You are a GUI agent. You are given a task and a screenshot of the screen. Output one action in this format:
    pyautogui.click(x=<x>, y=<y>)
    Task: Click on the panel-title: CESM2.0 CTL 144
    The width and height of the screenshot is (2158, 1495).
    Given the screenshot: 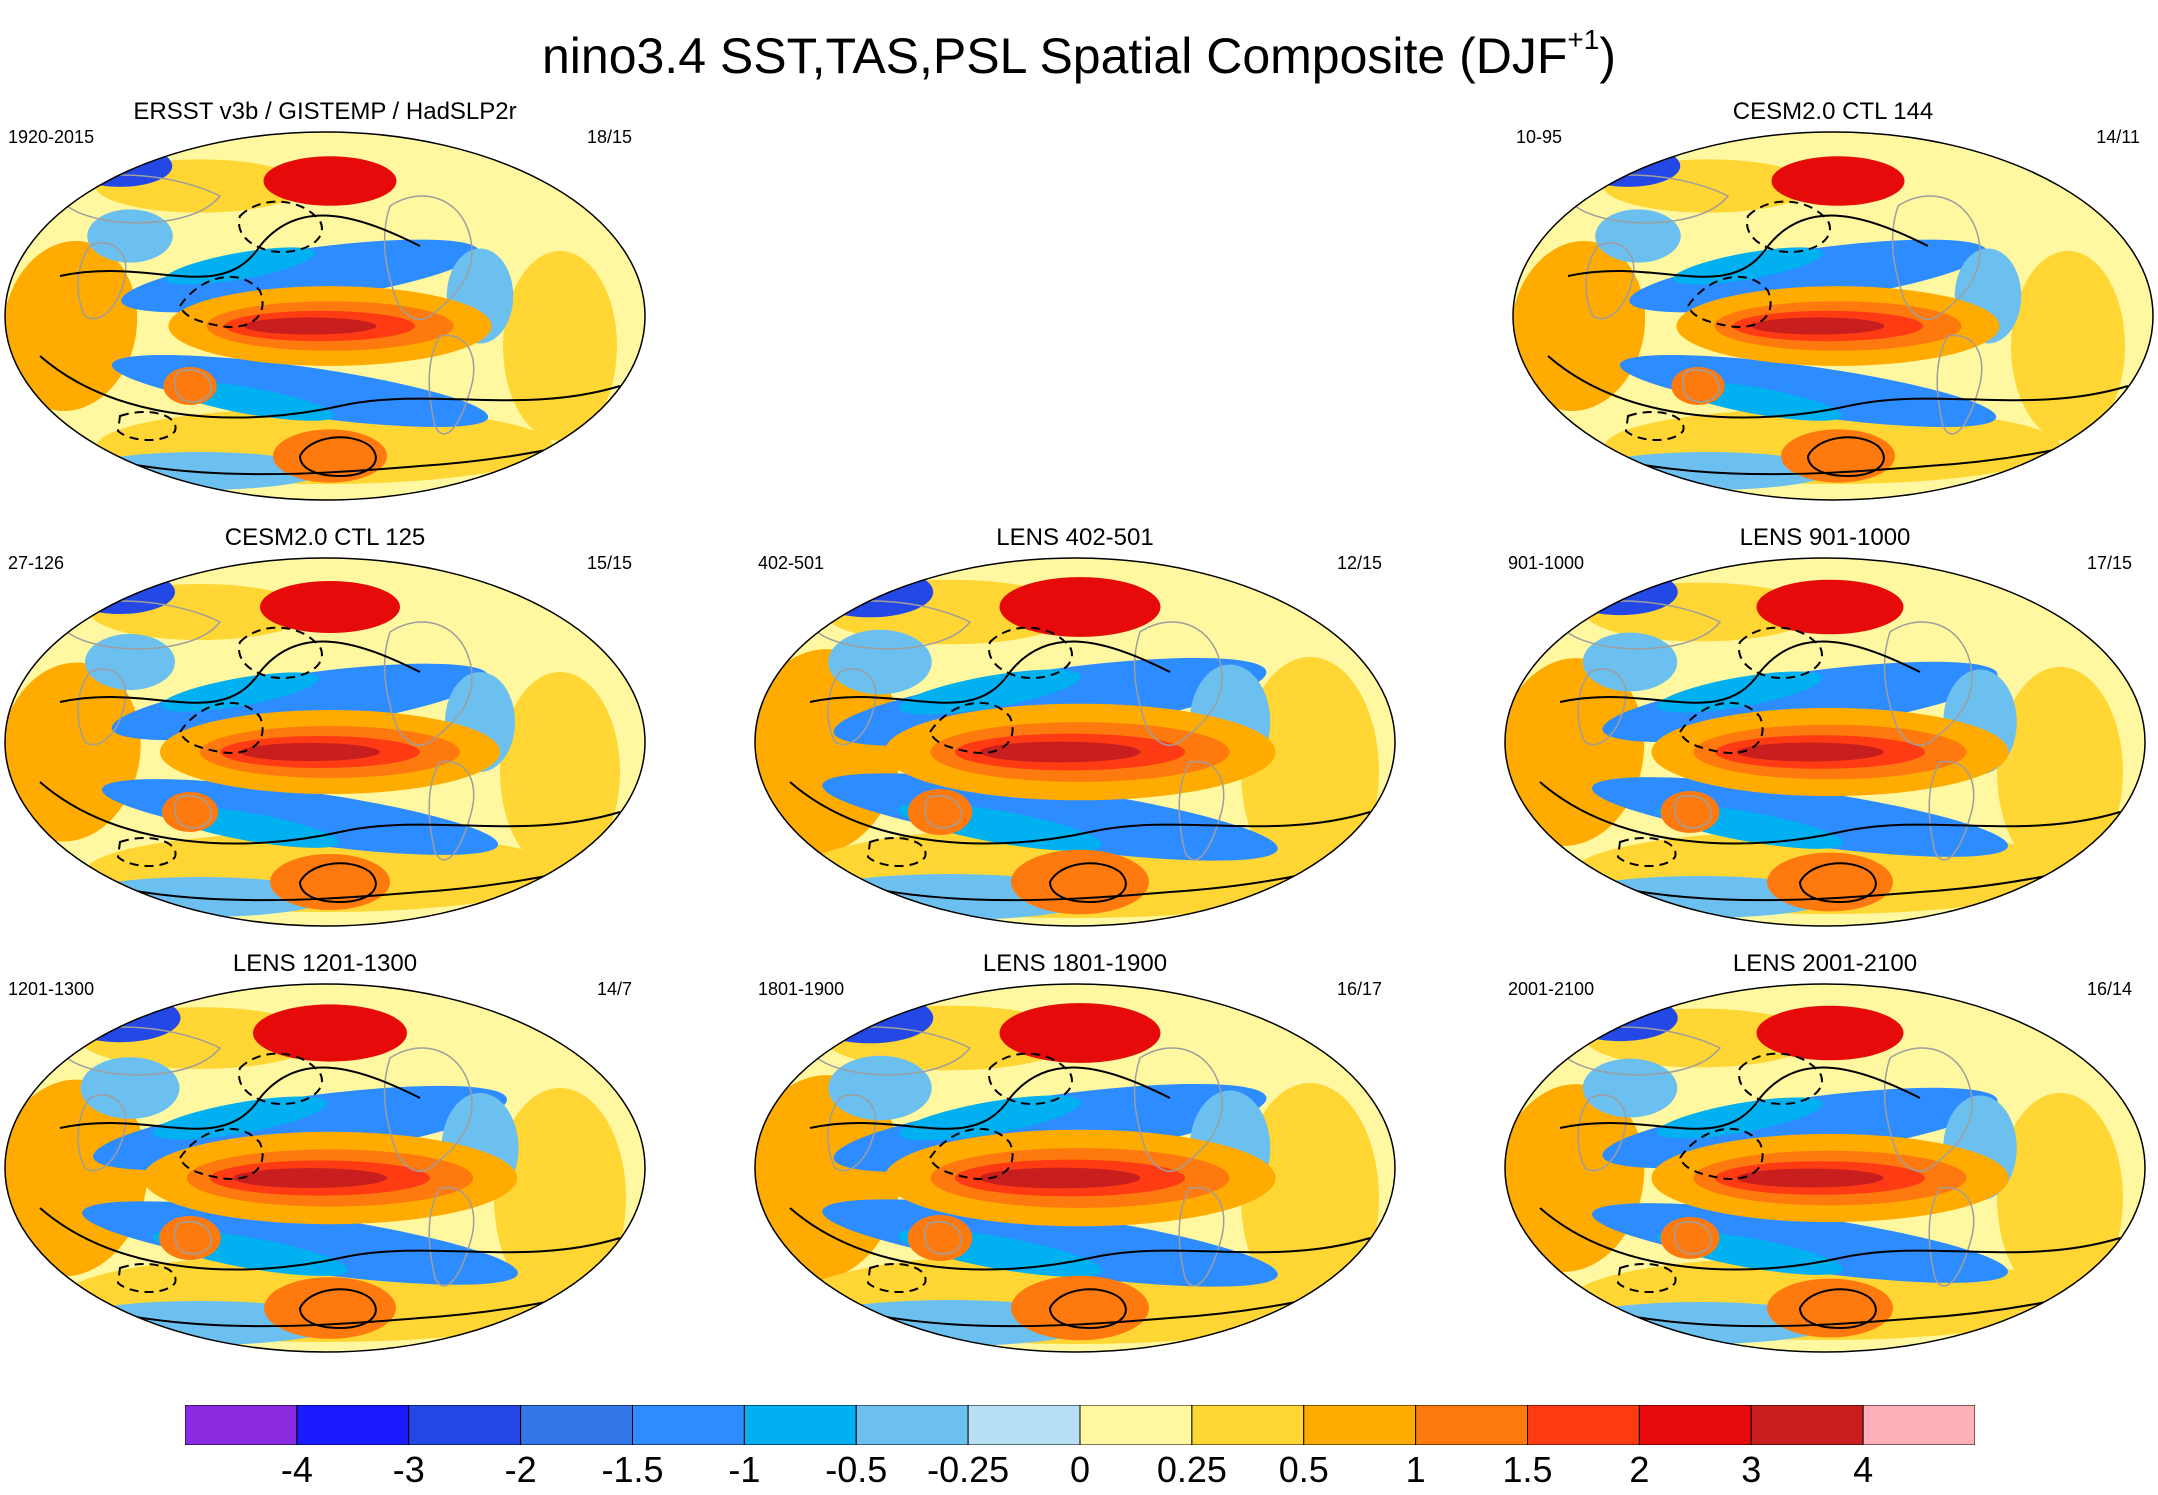 What is the action you would take?
    pyautogui.click(x=1833, y=111)
    